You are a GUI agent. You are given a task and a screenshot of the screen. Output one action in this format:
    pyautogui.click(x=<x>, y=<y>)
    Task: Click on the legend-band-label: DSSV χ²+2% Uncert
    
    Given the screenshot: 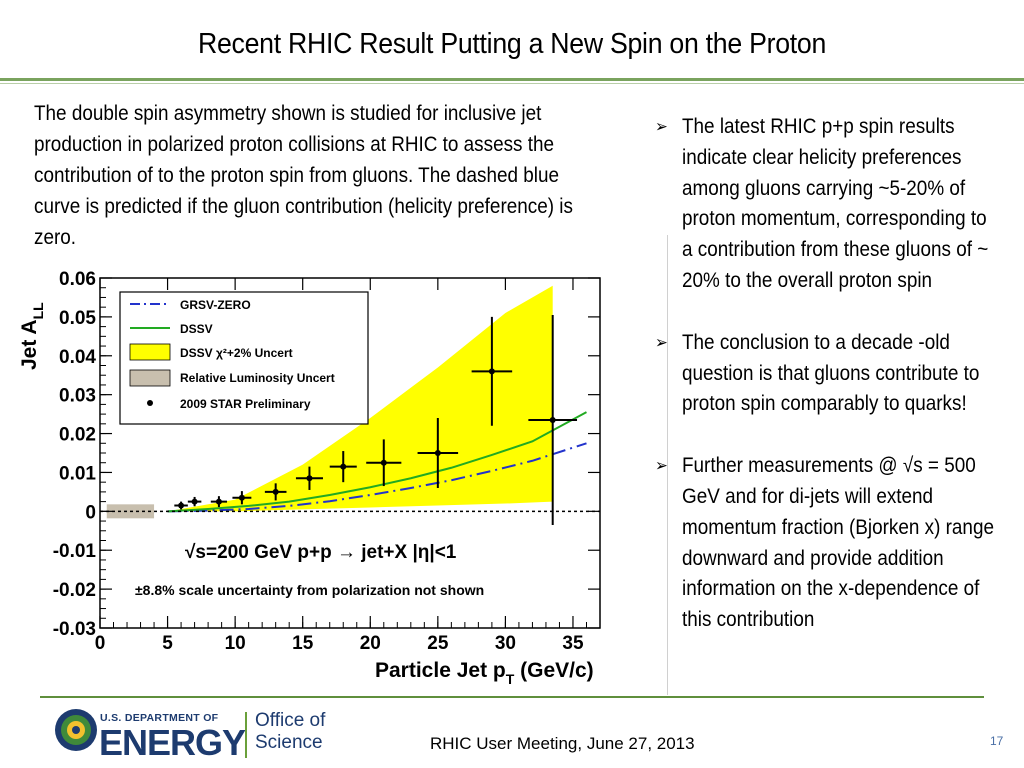 What is the action you would take?
    pyautogui.click(x=236, y=353)
    